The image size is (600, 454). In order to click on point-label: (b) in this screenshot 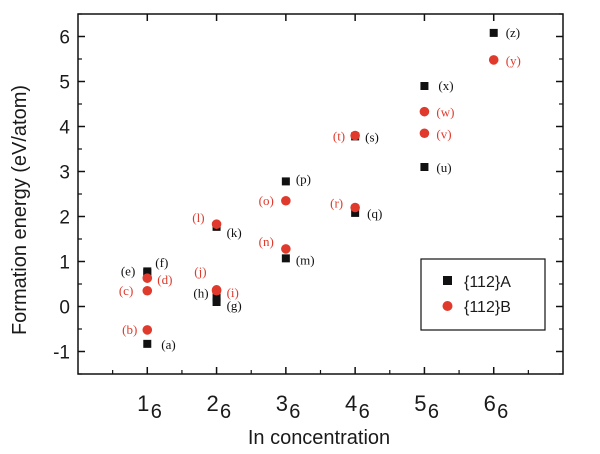, I will do `click(129, 329)`.